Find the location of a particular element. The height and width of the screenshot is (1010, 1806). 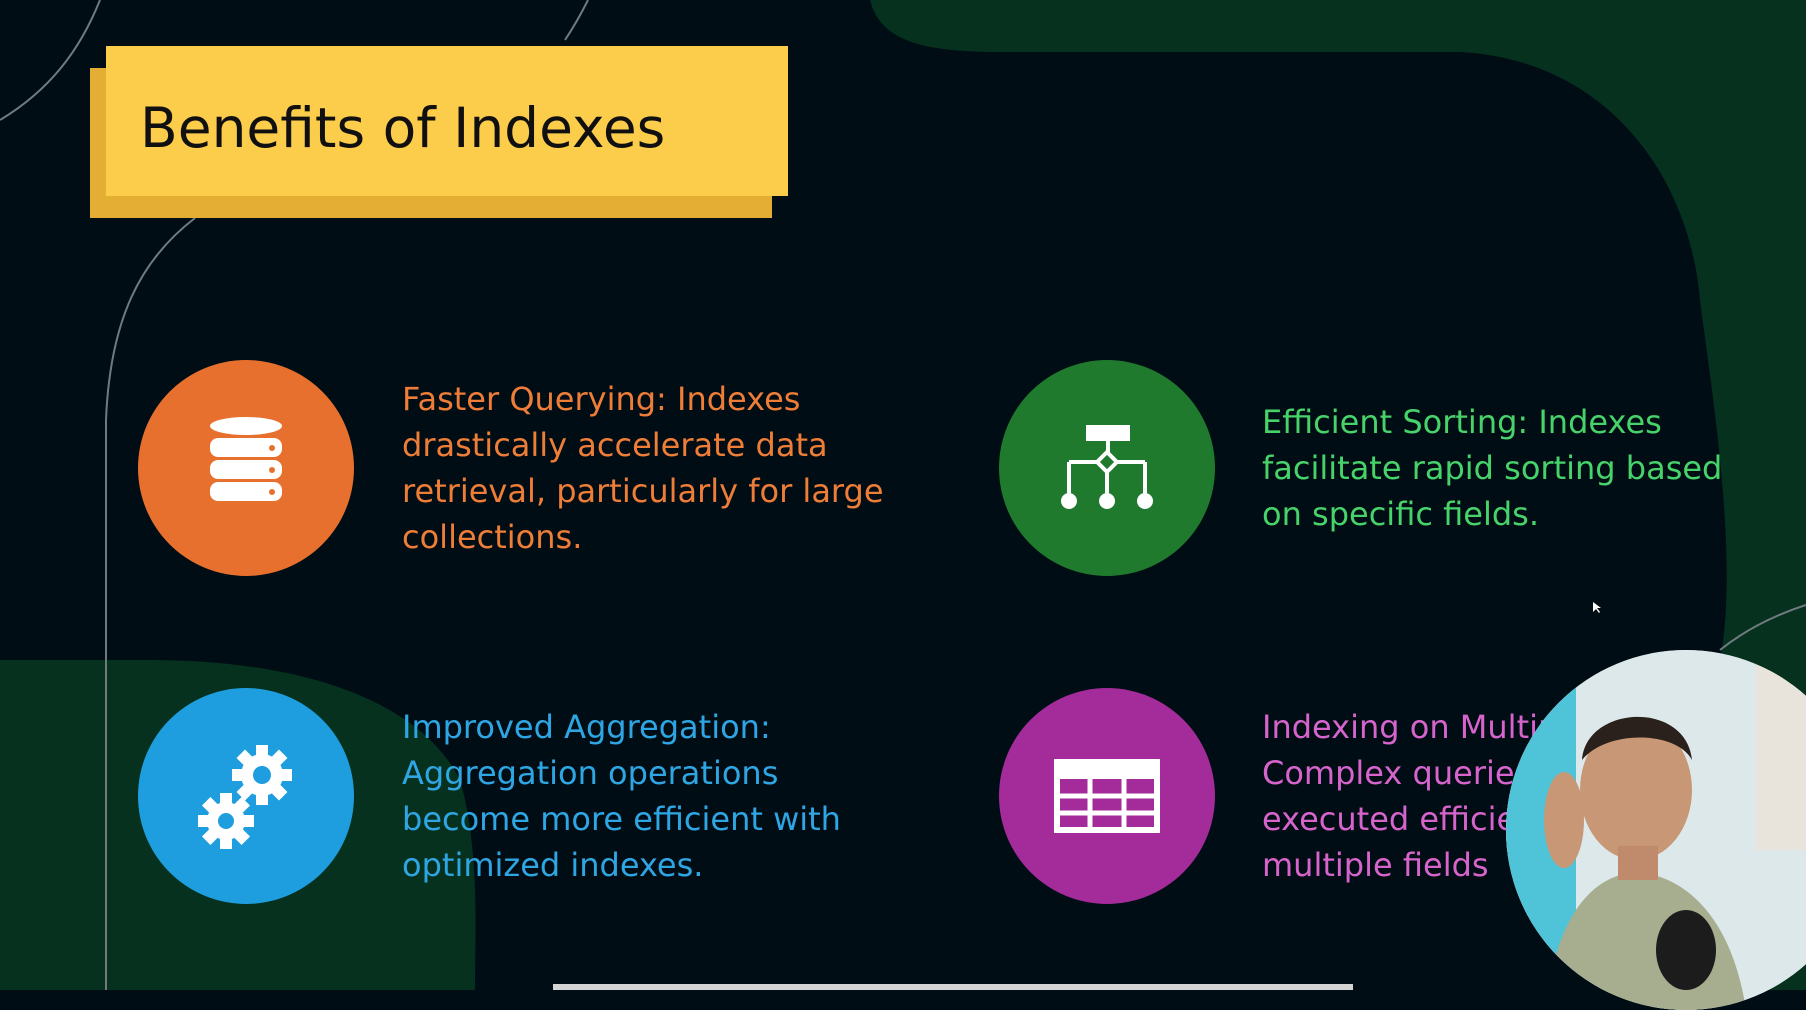

gears-icon is located at coordinates (245, 797).